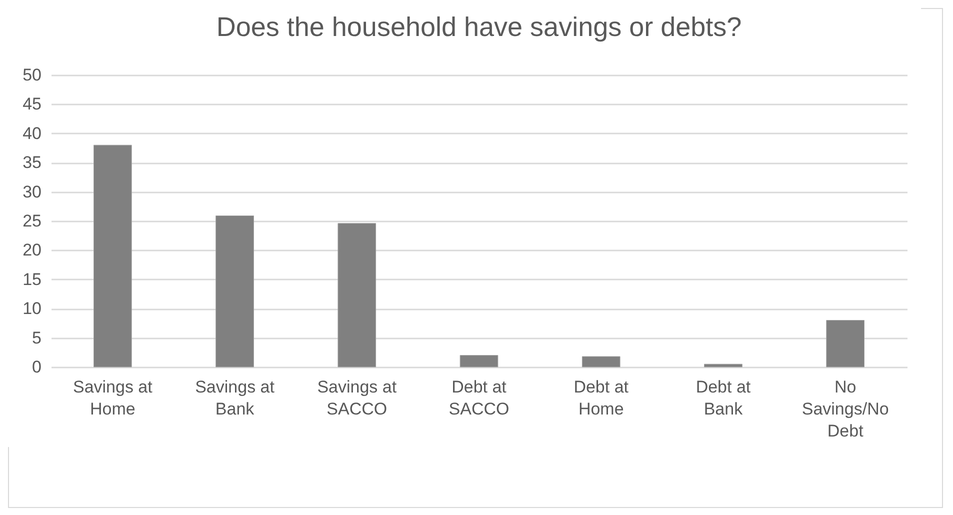  What do you see at coordinates (32, 162) in the screenshot?
I see `y-tick-label: 35` at bounding box center [32, 162].